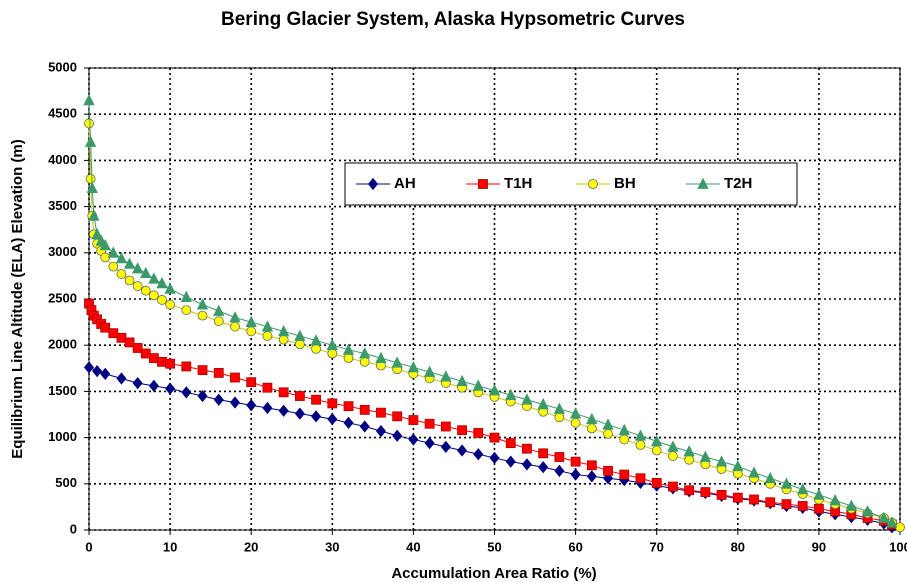 Image resolution: width=907 pixels, height=583 pixels. Describe the element at coordinates (170, 546) in the screenshot. I see `x-tick-label: 10` at that location.